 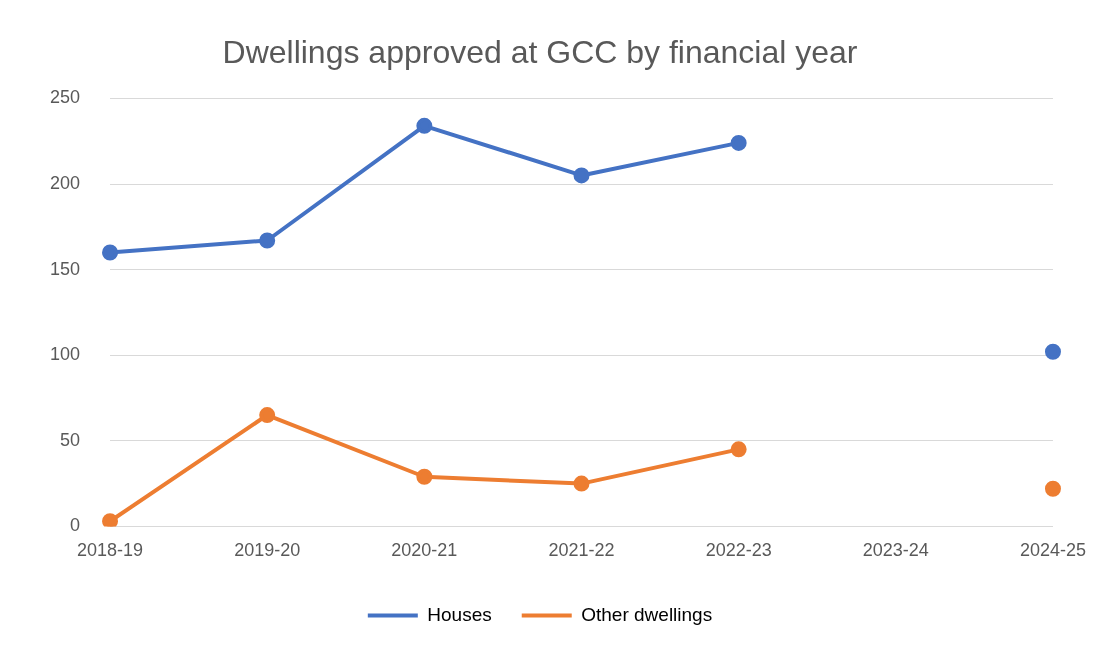 What do you see at coordinates (424, 550) in the screenshot?
I see `x-tick-label: 2020-21` at bounding box center [424, 550].